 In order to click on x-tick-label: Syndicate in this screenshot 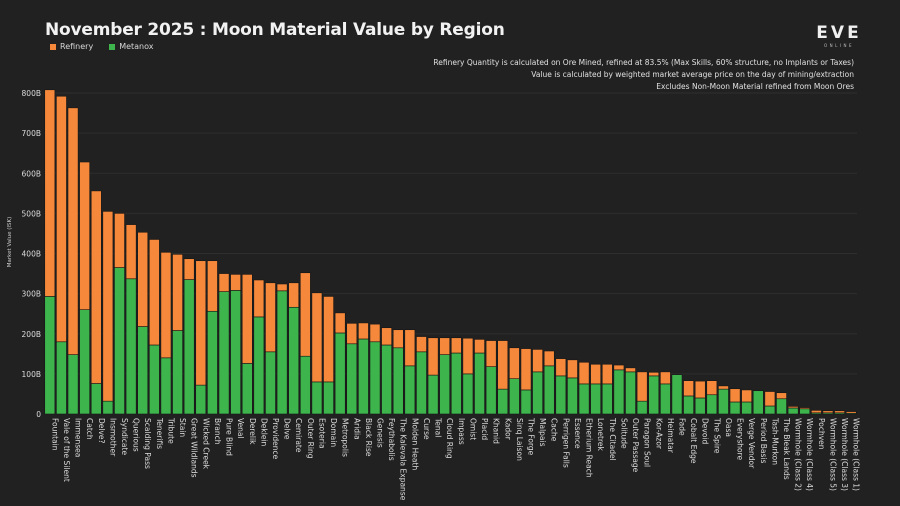, I will do `click(124, 436)`.